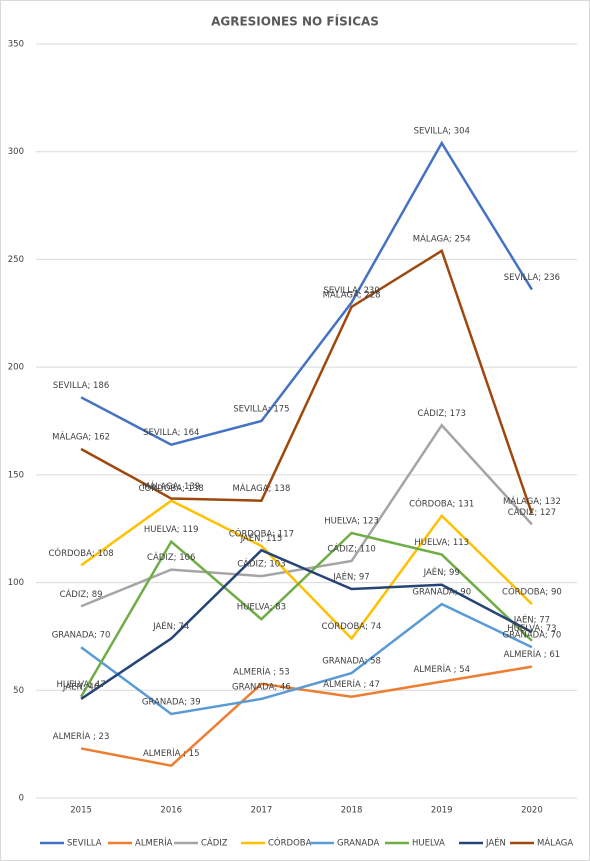  I want to click on legend-label: ALMERÍA, so click(154, 843).